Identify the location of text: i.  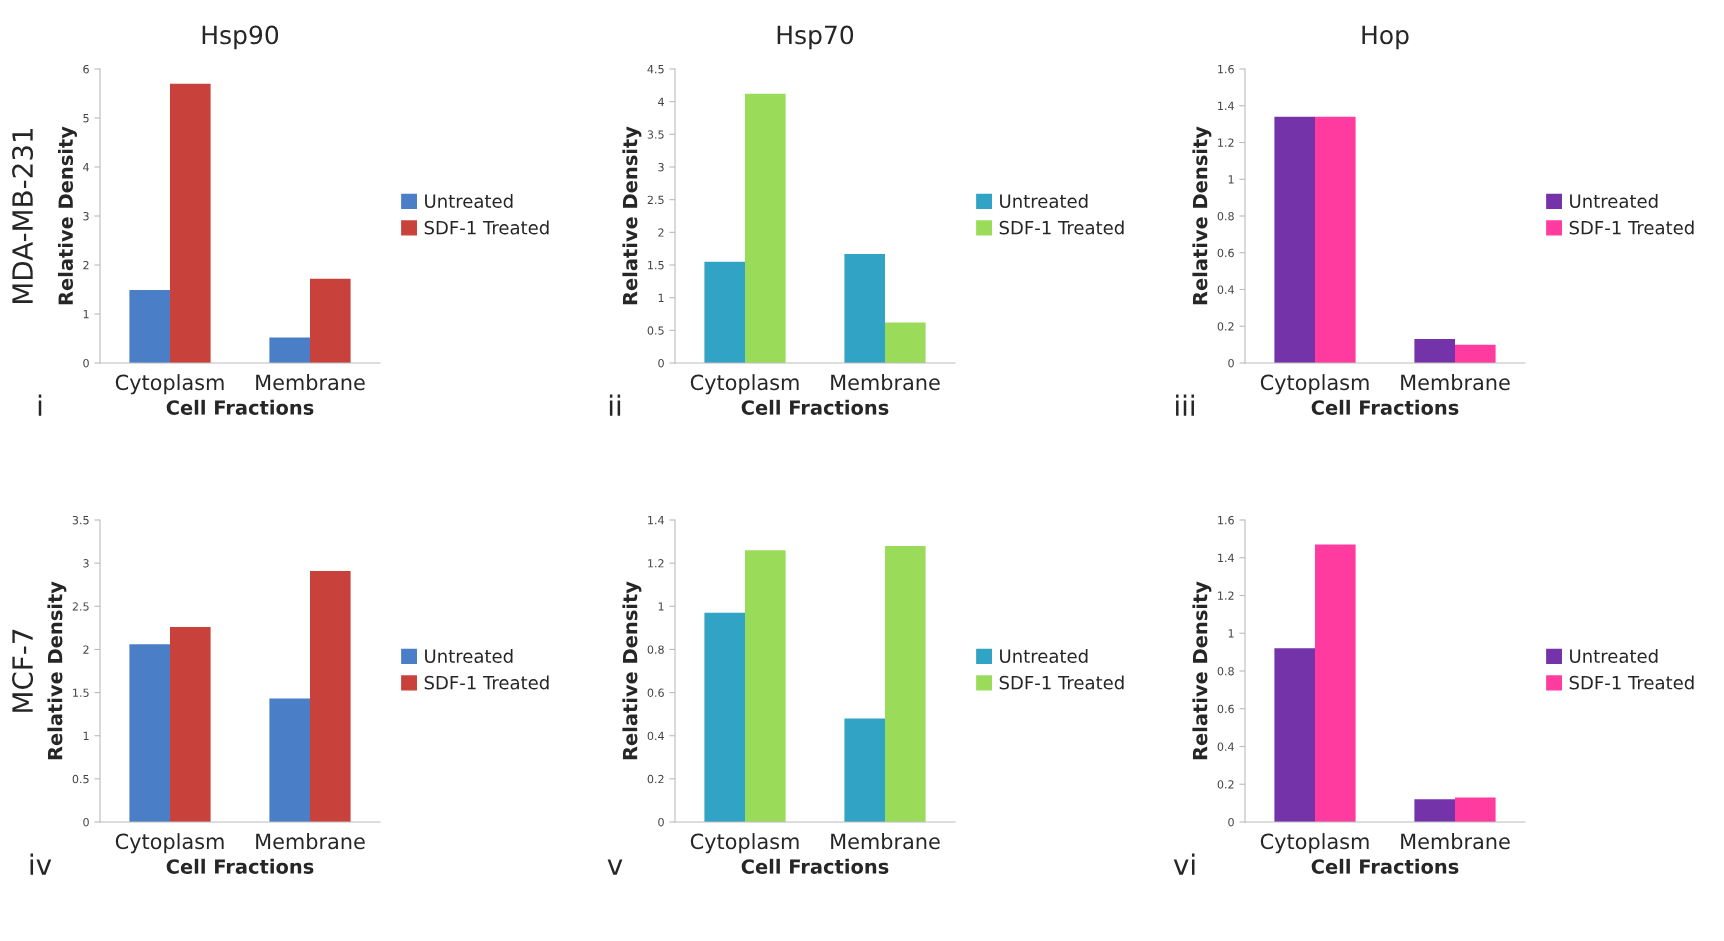
(40, 405).